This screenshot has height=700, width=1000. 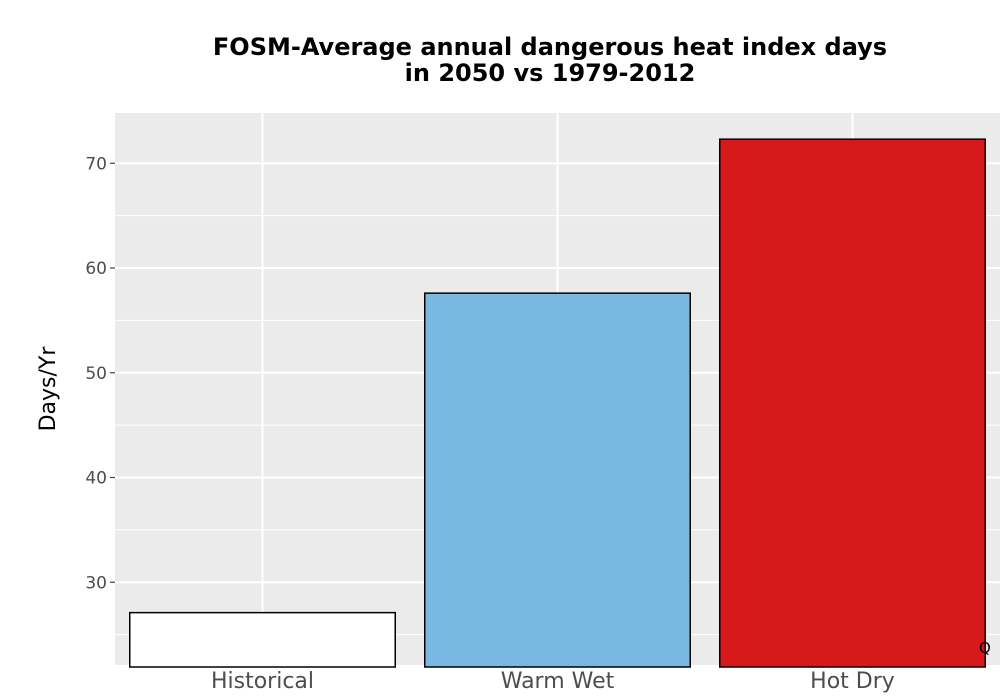 What do you see at coordinates (262, 681) in the screenshot?
I see `x-tick-label: Historical` at bounding box center [262, 681].